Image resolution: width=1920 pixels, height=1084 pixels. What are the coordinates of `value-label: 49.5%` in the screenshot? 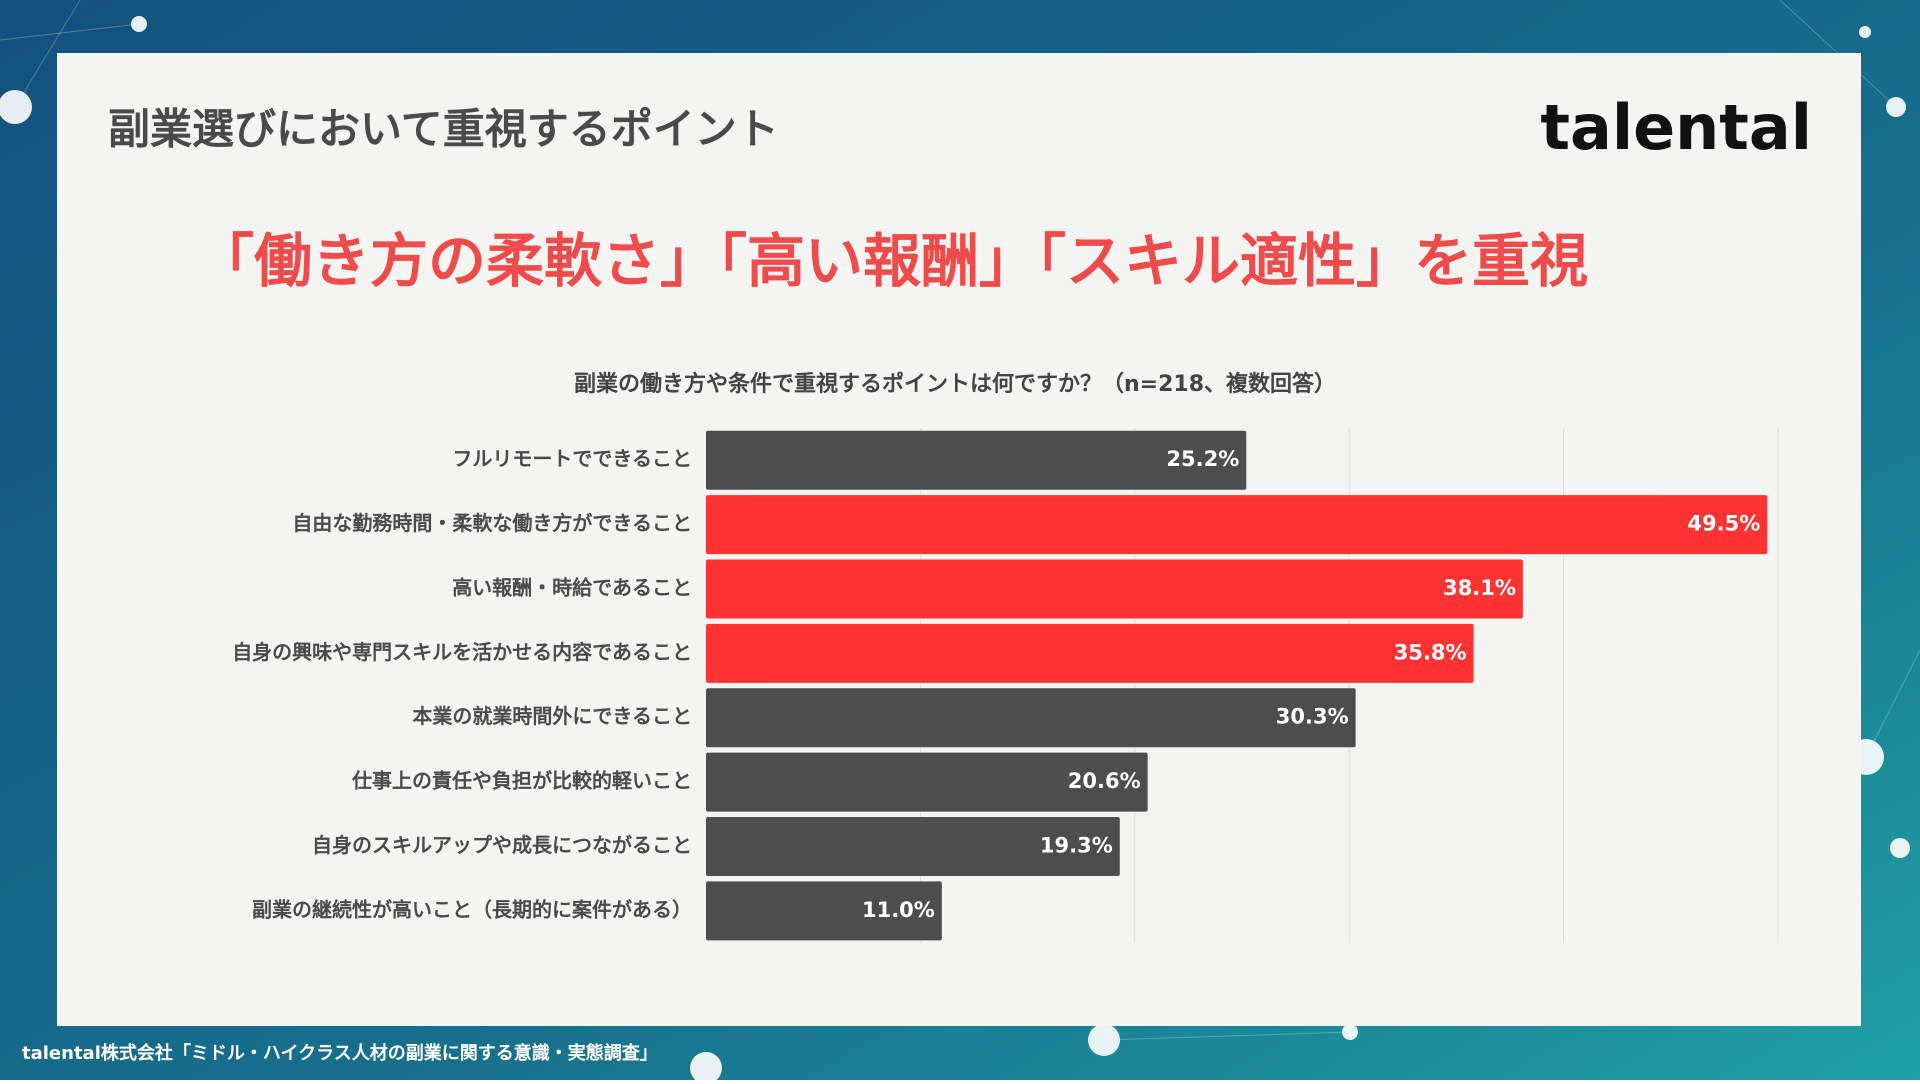 It's located at (1723, 524).